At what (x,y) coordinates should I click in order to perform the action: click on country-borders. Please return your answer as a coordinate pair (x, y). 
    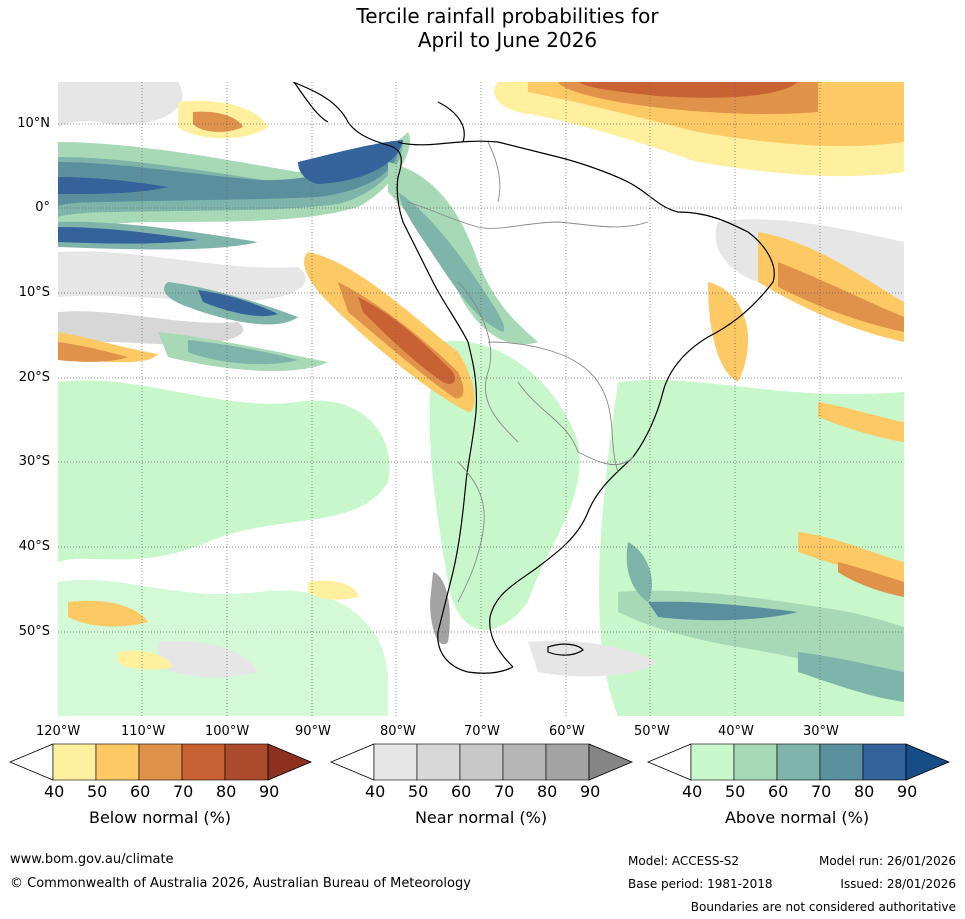
    Looking at the image, I should click on (528, 372).